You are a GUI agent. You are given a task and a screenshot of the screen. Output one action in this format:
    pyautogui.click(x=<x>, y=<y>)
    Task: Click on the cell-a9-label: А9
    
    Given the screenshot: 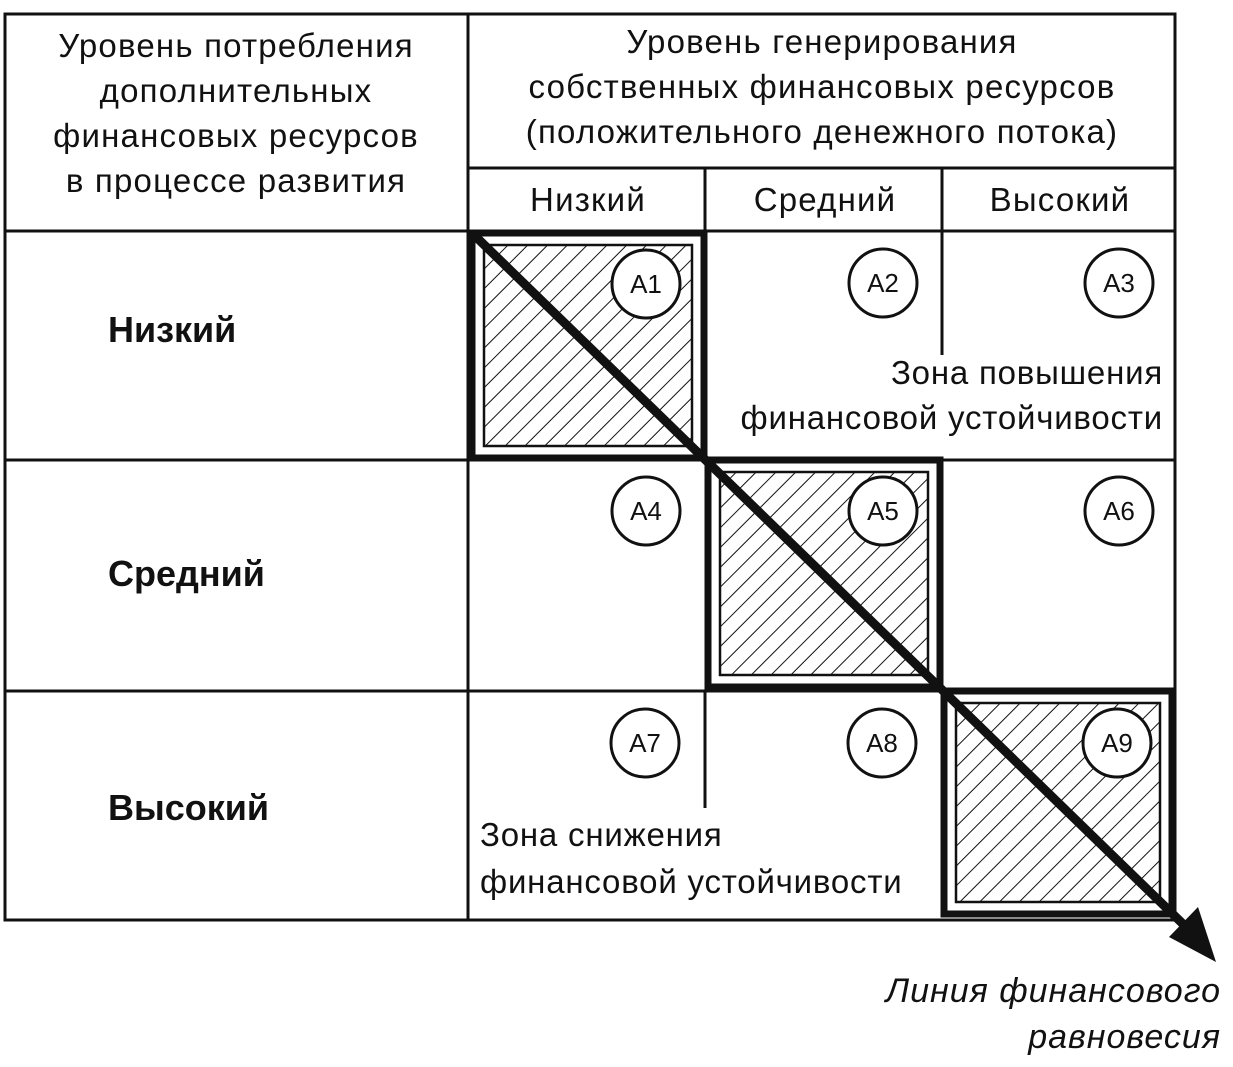 What is the action you would take?
    pyautogui.click(x=1117, y=743)
    